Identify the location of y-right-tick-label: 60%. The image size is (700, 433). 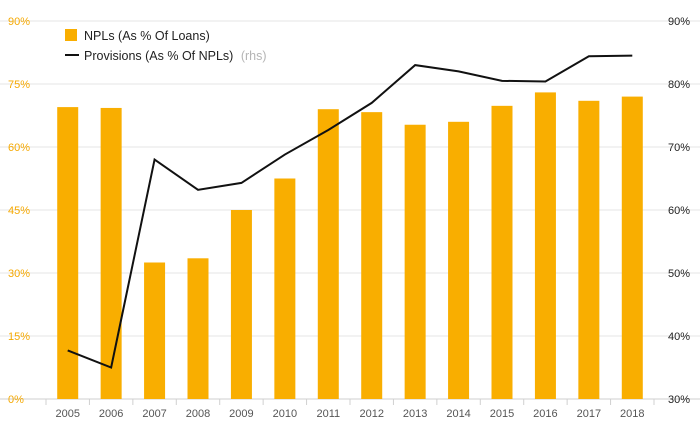
(679, 211).